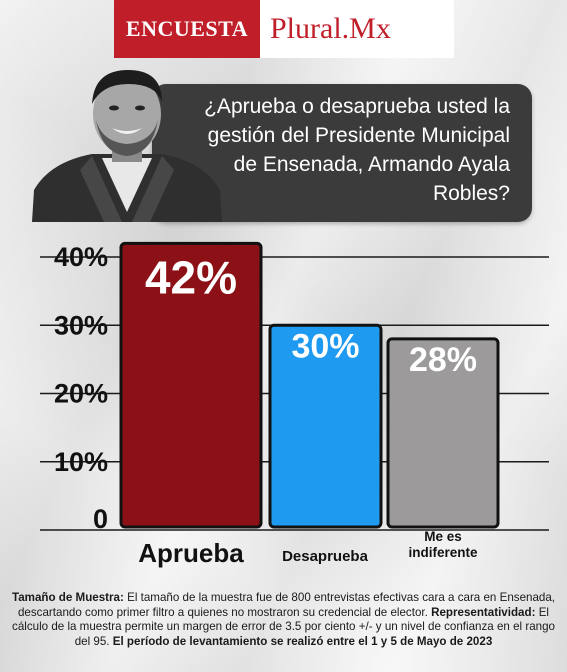  What do you see at coordinates (443, 360) in the screenshot?
I see `data-label: 28%` at bounding box center [443, 360].